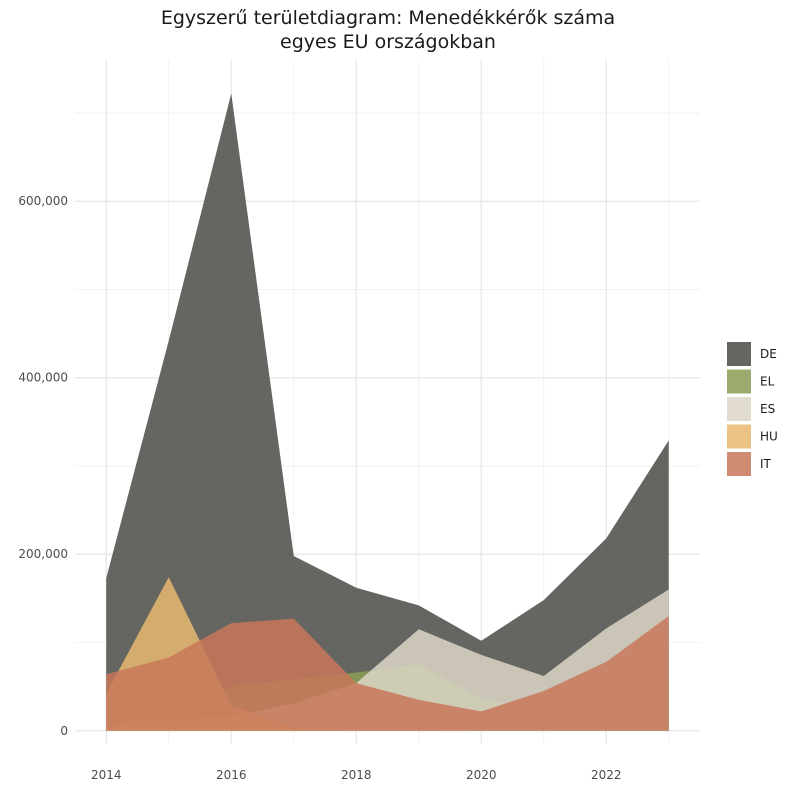 This screenshot has height=800, width=800. Describe the element at coordinates (768, 354) in the screenshot. I see `legend-label: DE` at that location.